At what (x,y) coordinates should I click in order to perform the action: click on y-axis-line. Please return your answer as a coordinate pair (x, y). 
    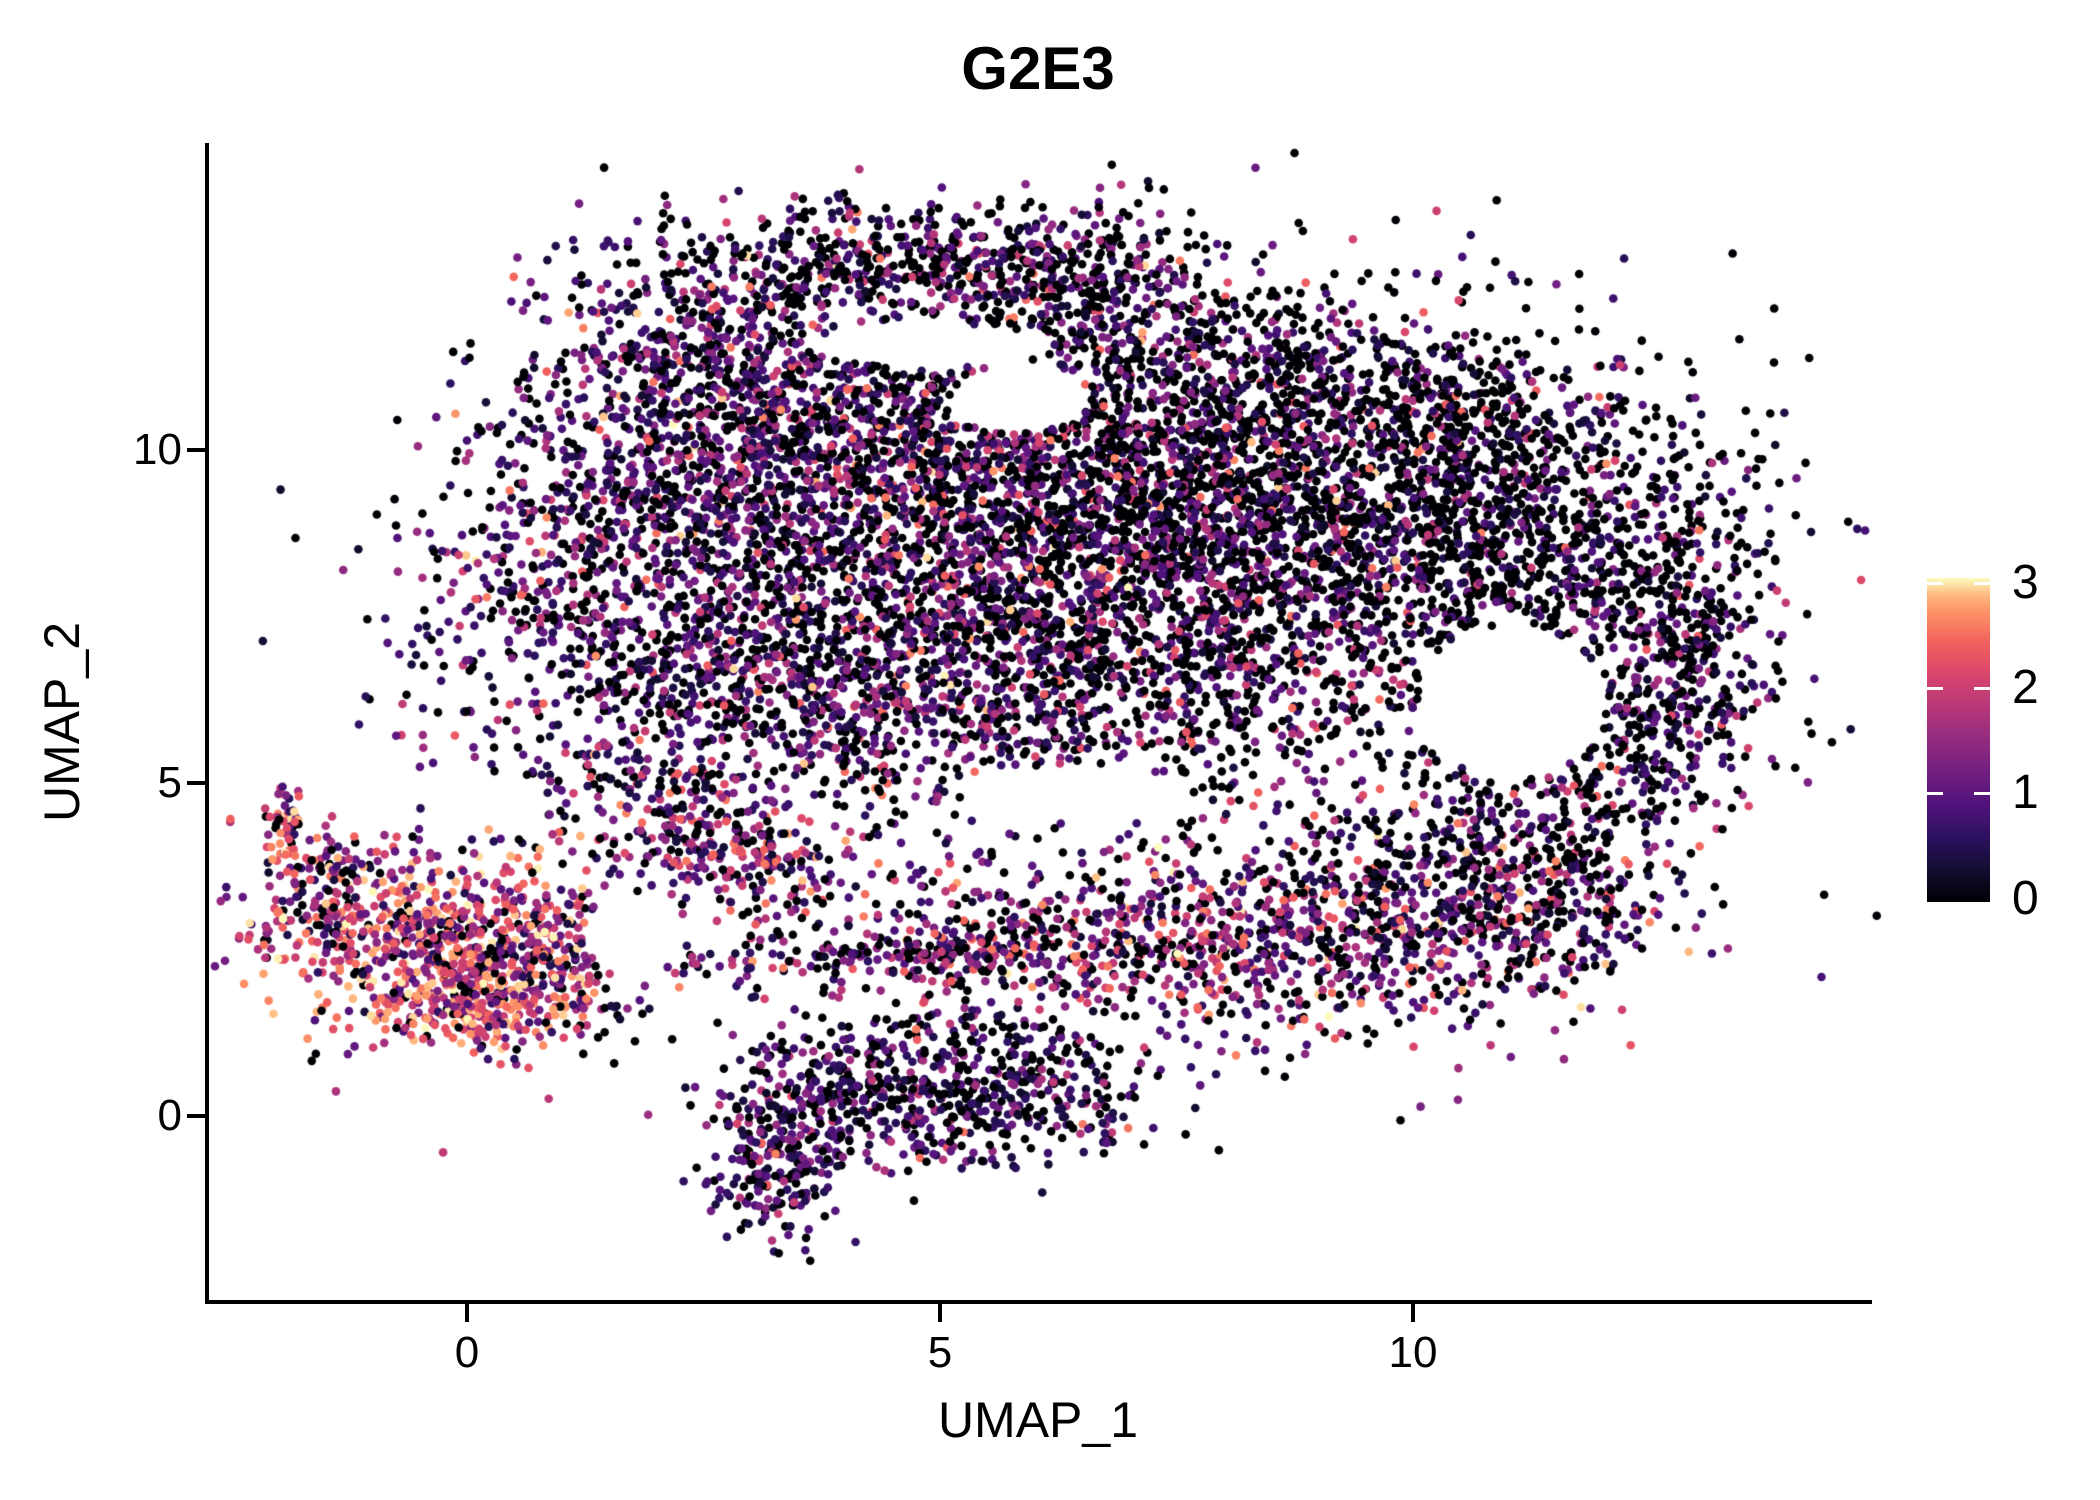
    Looking at the image, I should click on (207, 723).